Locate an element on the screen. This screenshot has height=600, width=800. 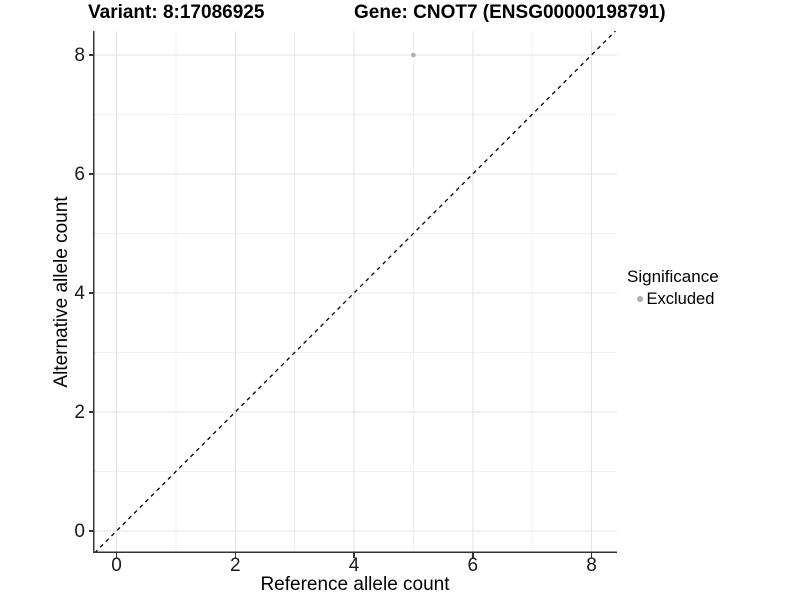
x-tick-label: 0 is located at coordinates (116, 565).